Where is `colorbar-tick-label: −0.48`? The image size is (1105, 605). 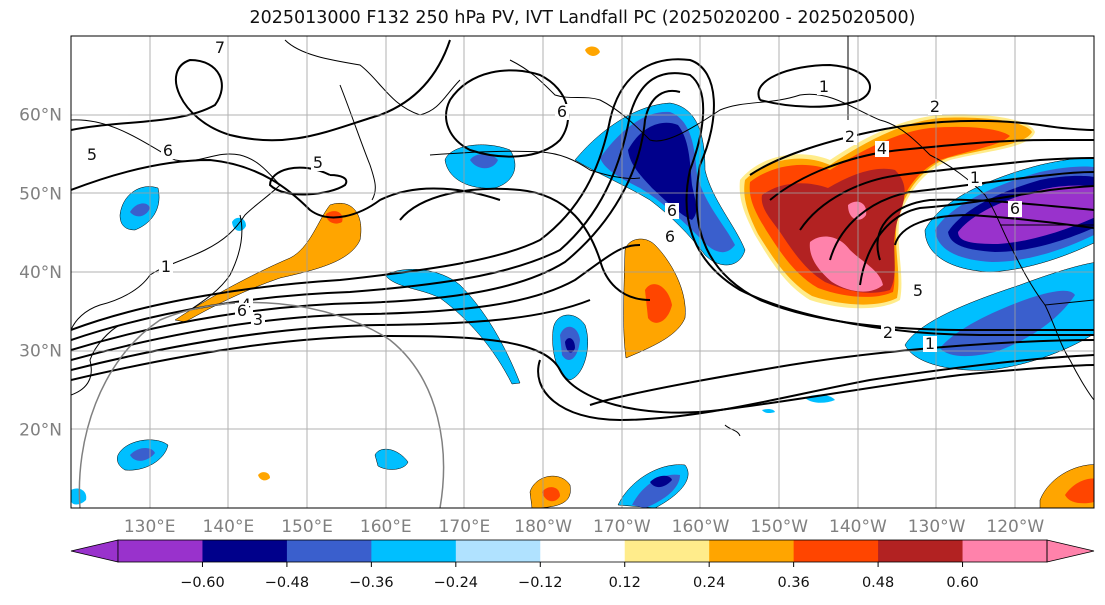 colorbar-tick-label: −0.48 is located at coordinates (287, 583).